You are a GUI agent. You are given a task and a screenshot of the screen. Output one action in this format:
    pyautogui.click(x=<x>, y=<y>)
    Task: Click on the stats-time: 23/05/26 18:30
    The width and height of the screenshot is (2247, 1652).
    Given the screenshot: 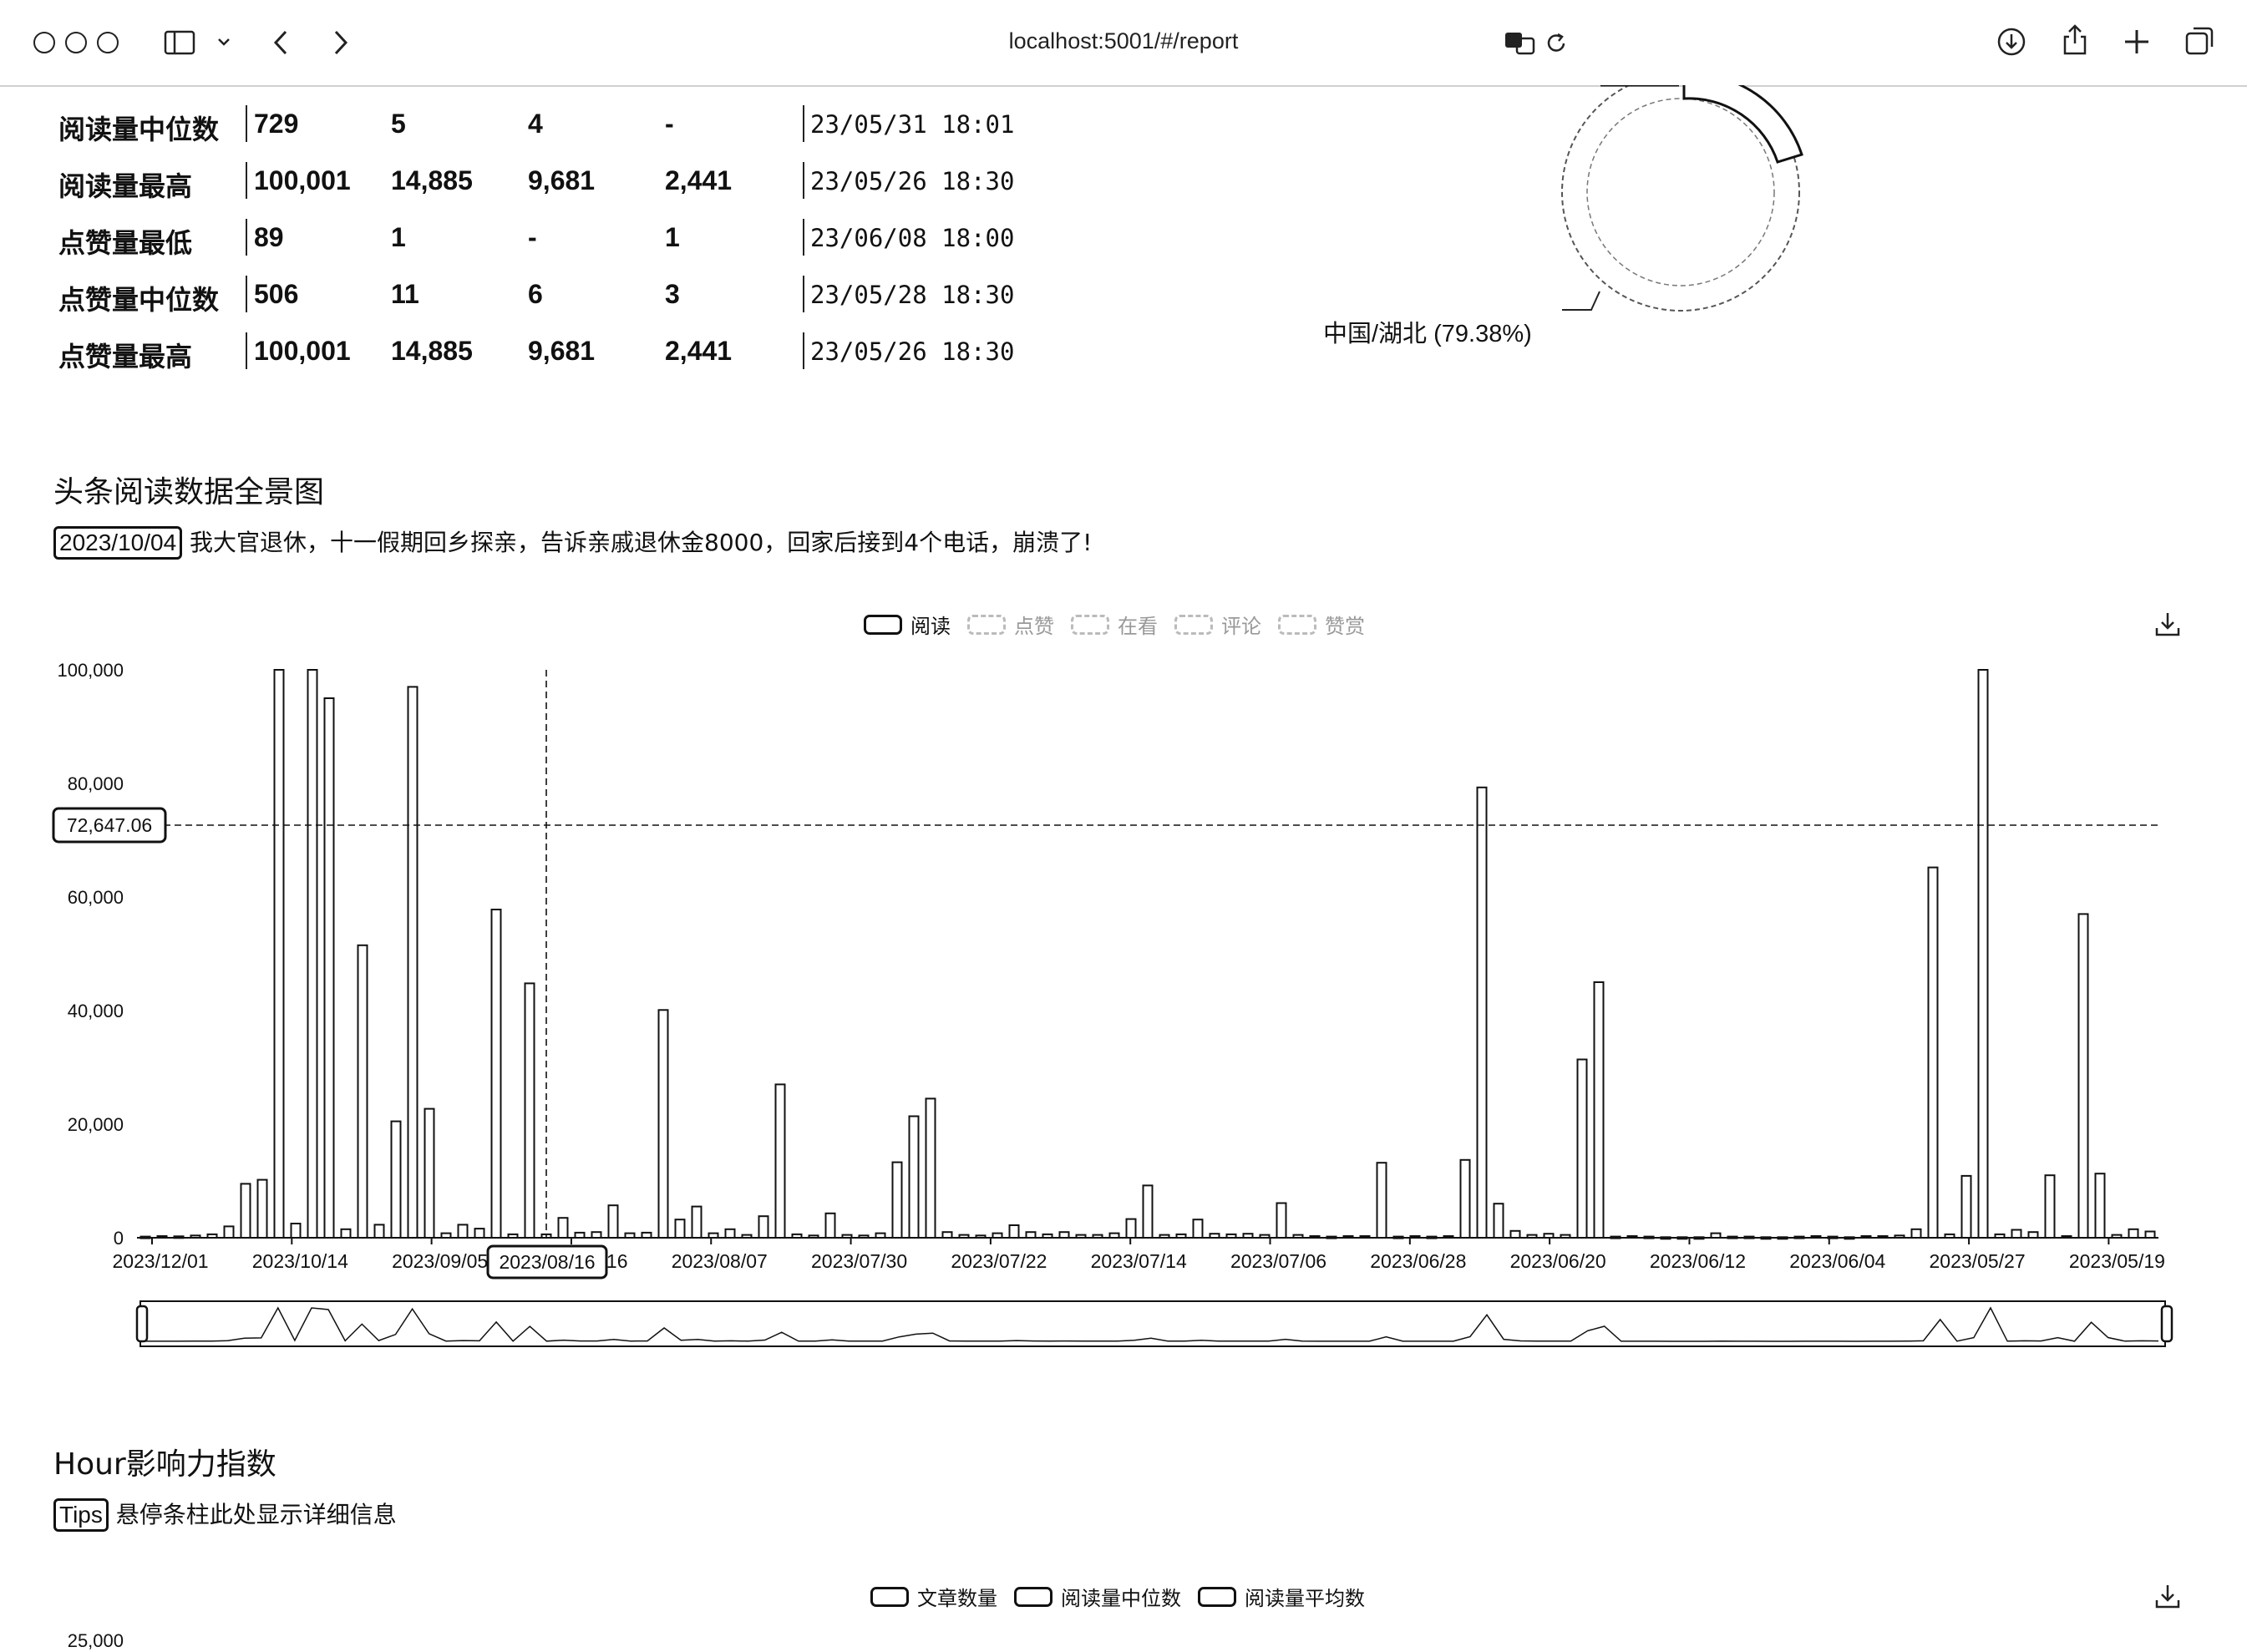 What is the action you would take?
    pyautogui.click(x=913, y=351)
    